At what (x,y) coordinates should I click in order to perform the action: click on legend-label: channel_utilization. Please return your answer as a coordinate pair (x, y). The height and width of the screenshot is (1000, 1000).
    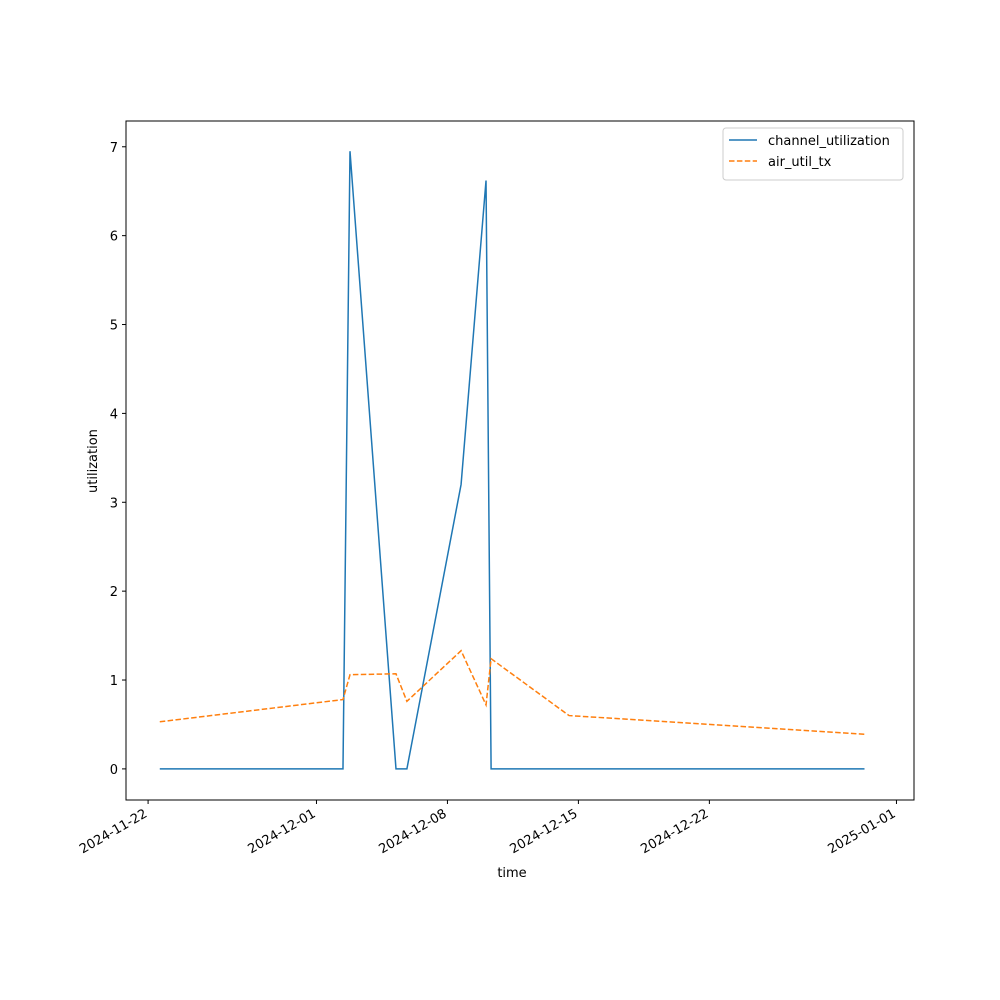
    Looking at the image, I should click on (829, 141).